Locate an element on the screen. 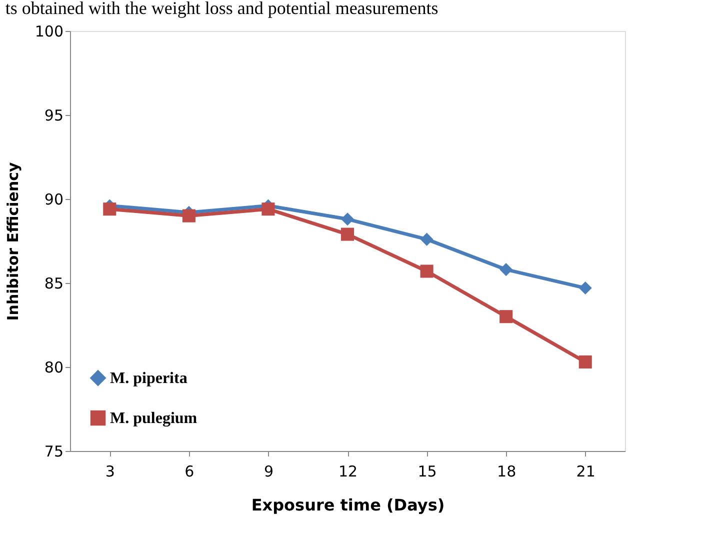 This screenshot has width=707, height=554. x-tick-label: 3 is located at coordinates (110, 471).